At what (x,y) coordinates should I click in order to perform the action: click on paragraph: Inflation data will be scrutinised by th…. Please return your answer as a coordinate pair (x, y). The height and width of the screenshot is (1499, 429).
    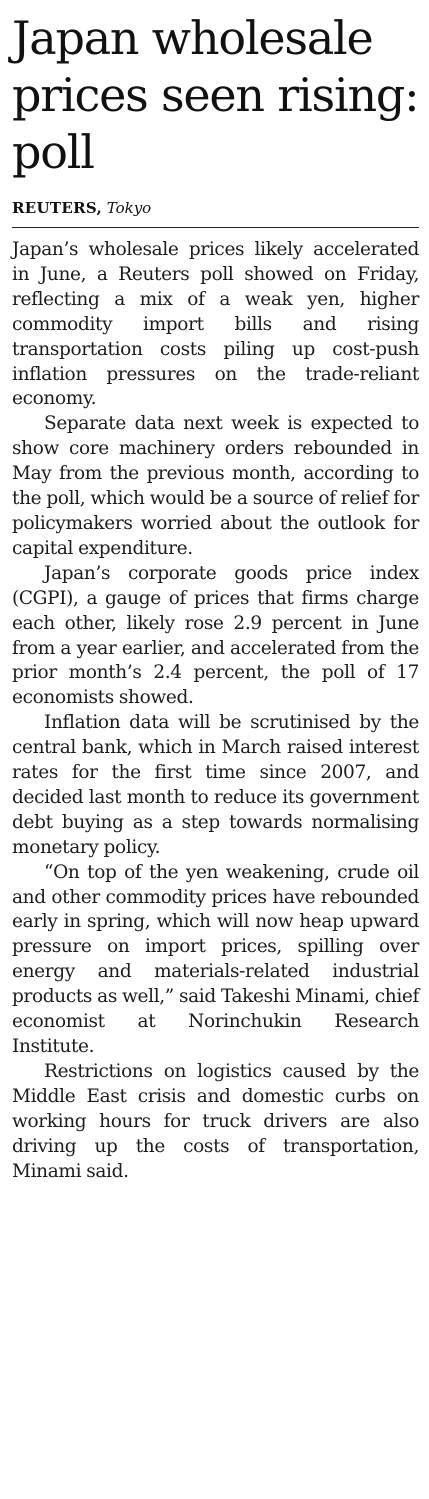
    Looking at the image, I should click on (215, 785).